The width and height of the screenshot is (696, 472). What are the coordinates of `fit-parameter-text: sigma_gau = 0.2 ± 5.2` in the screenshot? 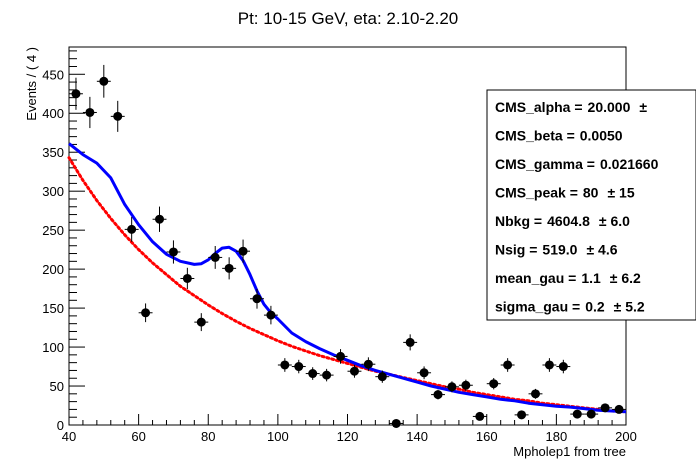 It's located at (570, 307).